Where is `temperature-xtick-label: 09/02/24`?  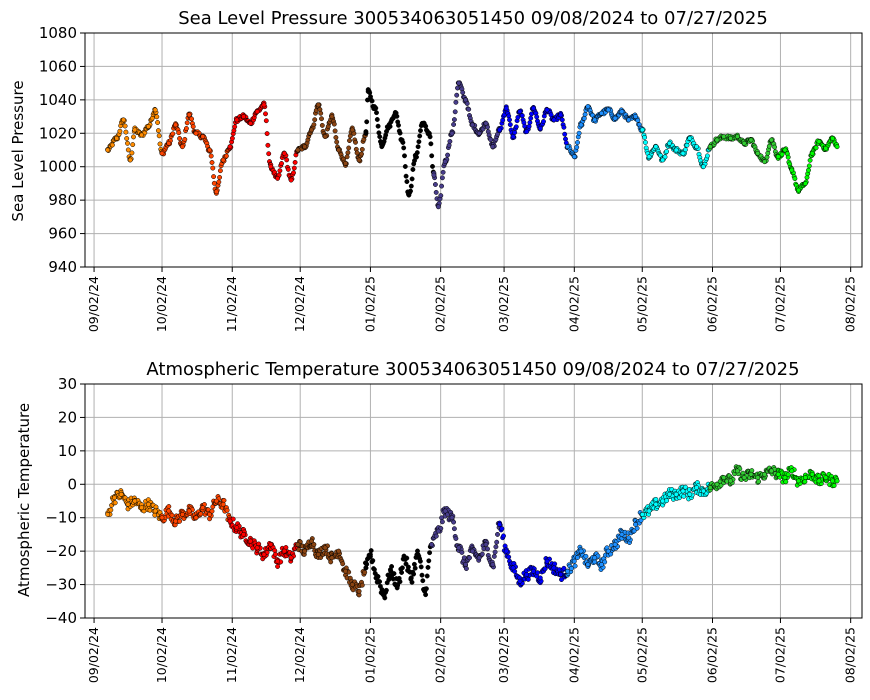
temperature-xtick-label: 09/02/24 is located at coordinates (93, 655).